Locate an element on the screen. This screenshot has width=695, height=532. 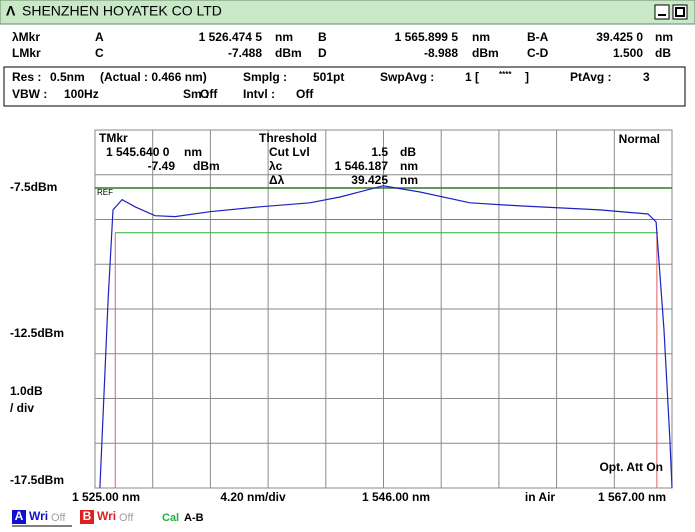
trace-a-badge is located at coordinates (19, 517).